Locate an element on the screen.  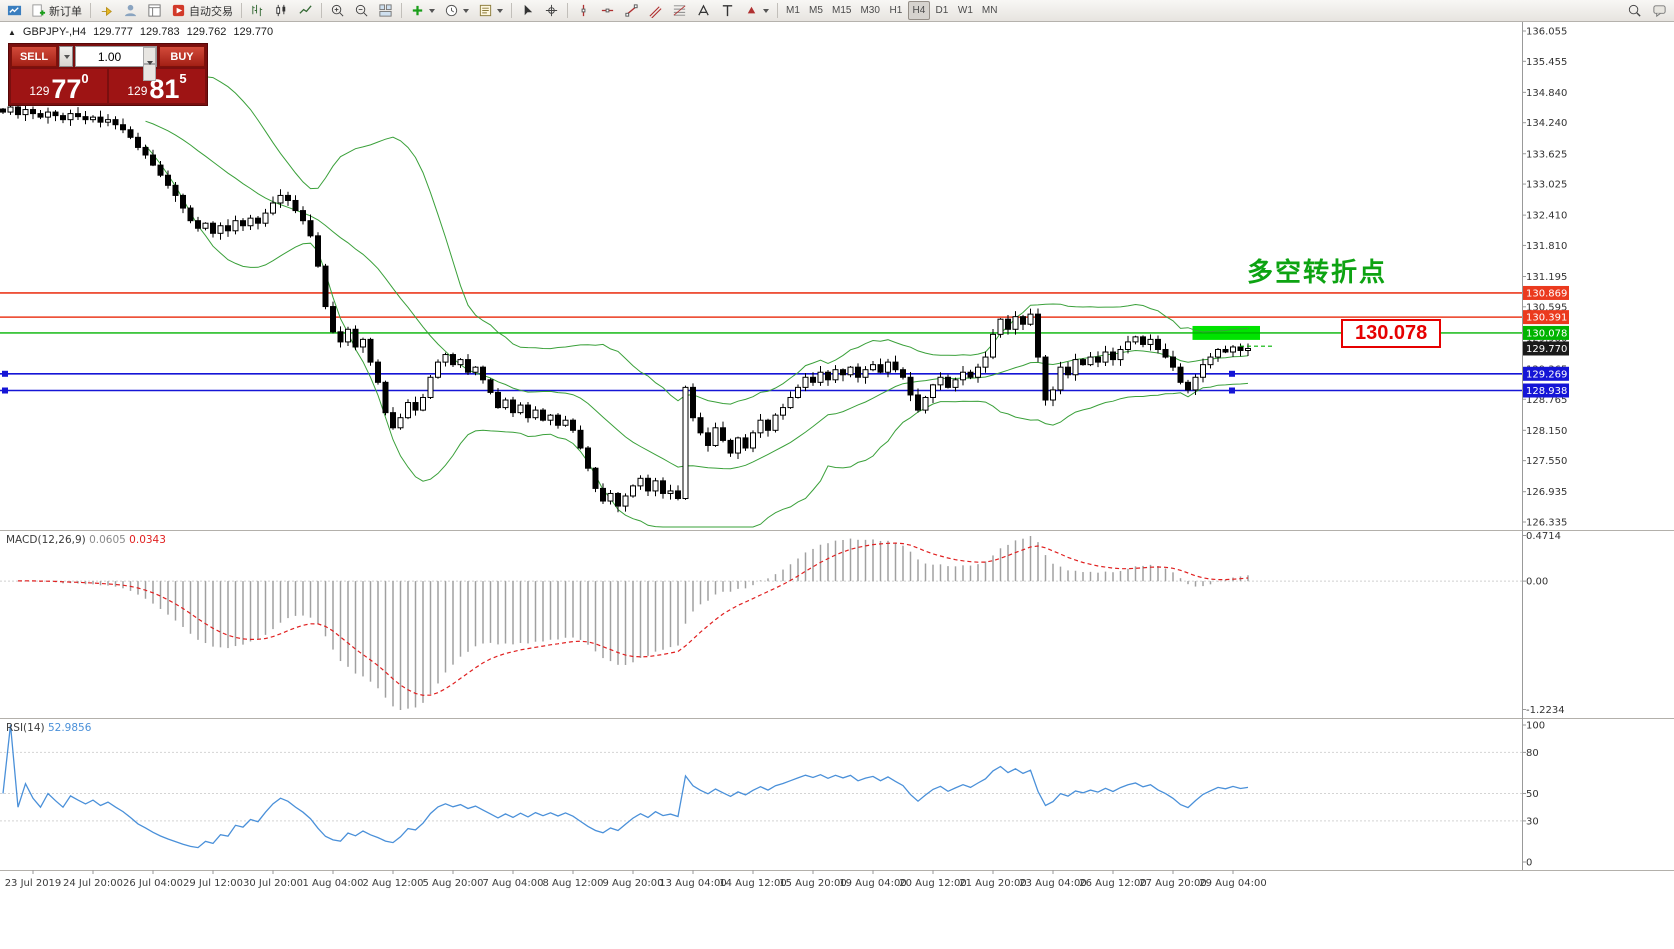
candlestick-chart-button is located at coordinates (281, 10).